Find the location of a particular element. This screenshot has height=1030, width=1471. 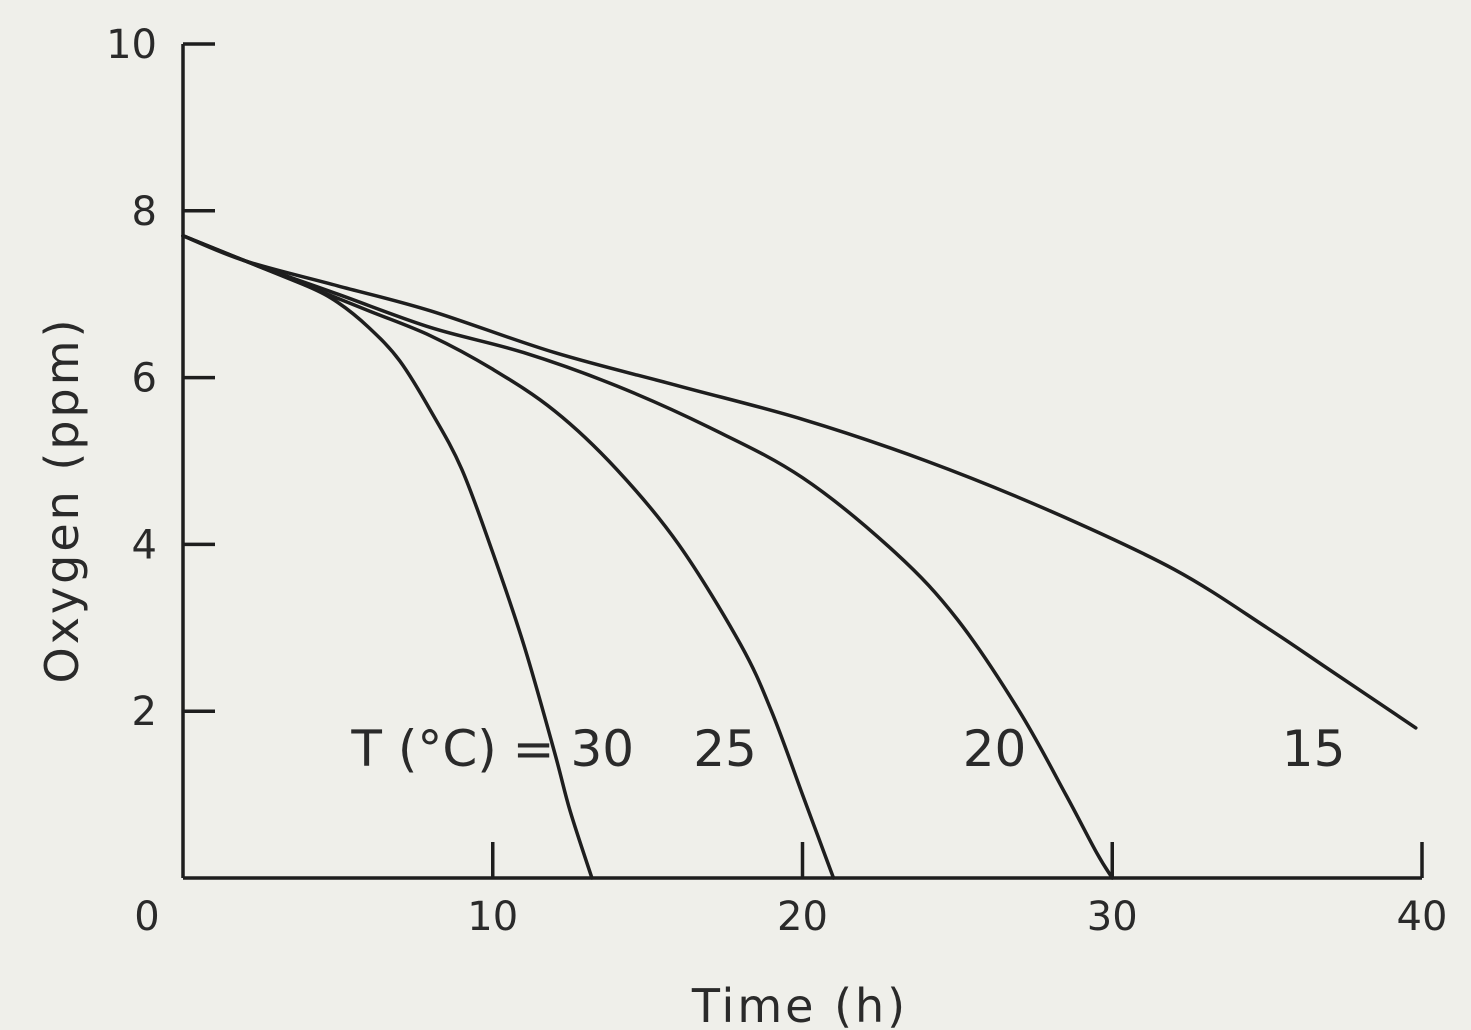

x-tick-label: 40 is located at coordinates (1422, 917).